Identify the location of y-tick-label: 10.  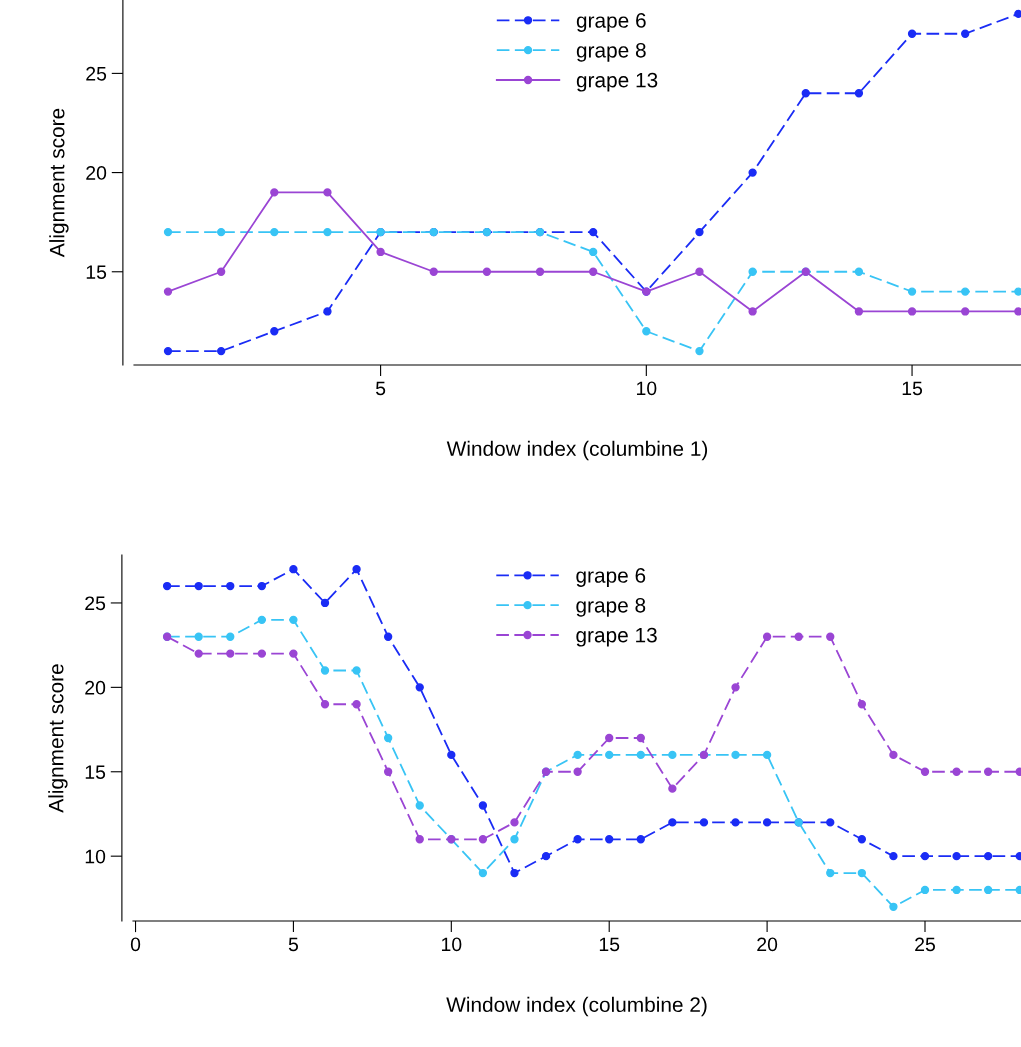
(95, 856).